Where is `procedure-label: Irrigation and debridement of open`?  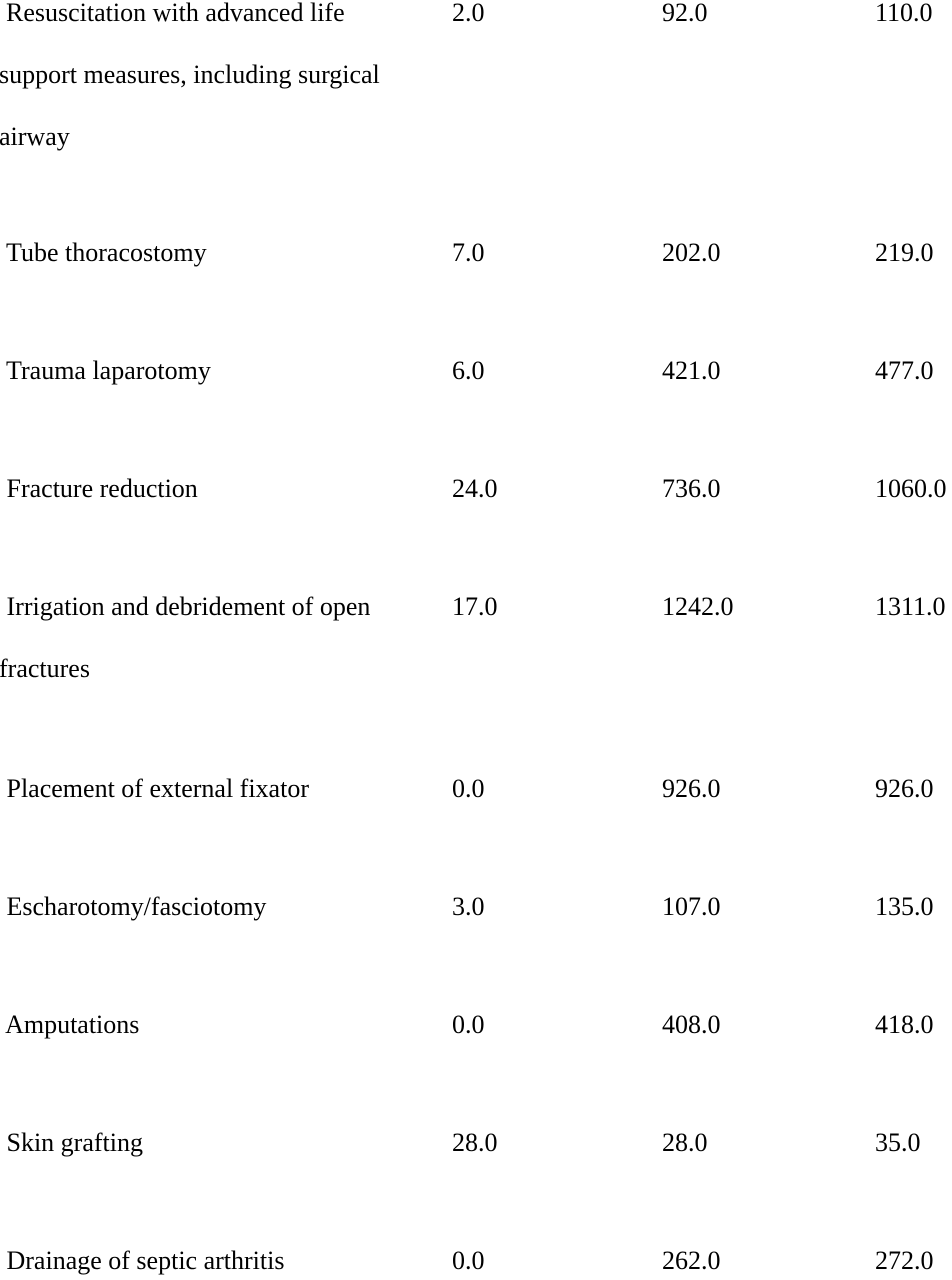 procedure-label: Irrigation and debridement of open is located at coordinates (185, 606).